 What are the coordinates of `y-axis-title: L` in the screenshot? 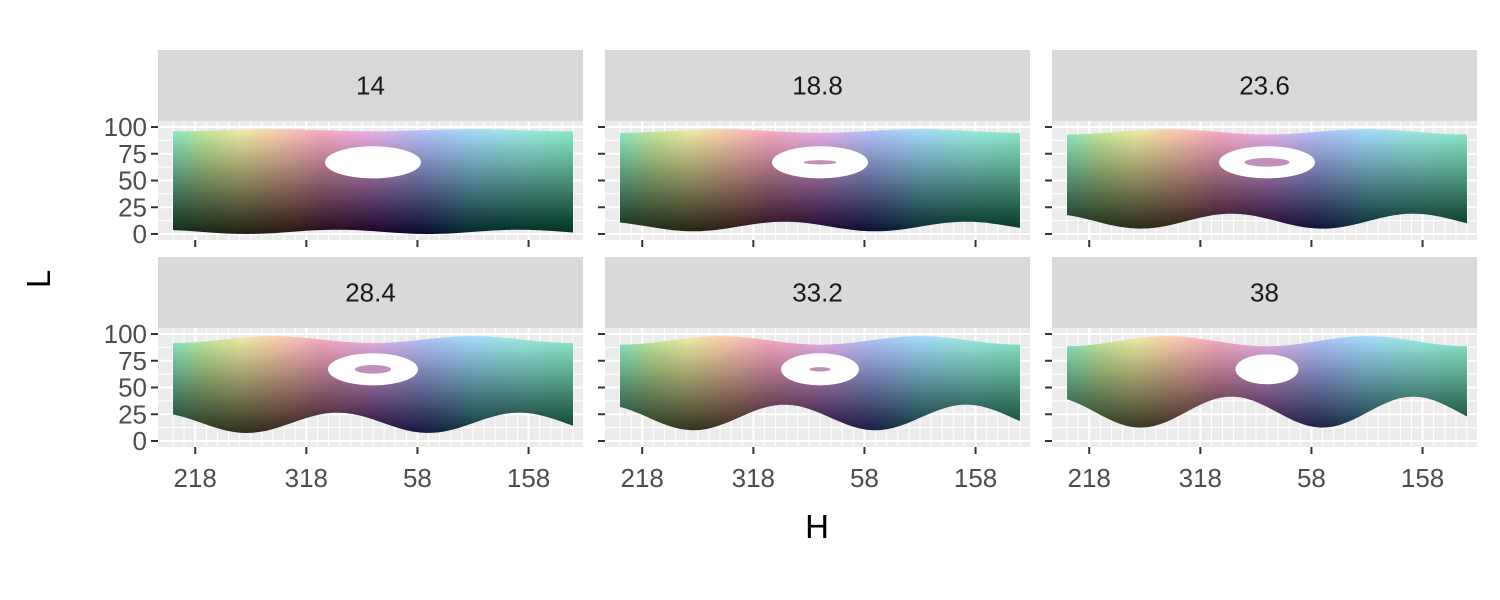 It's located at (38, 279).